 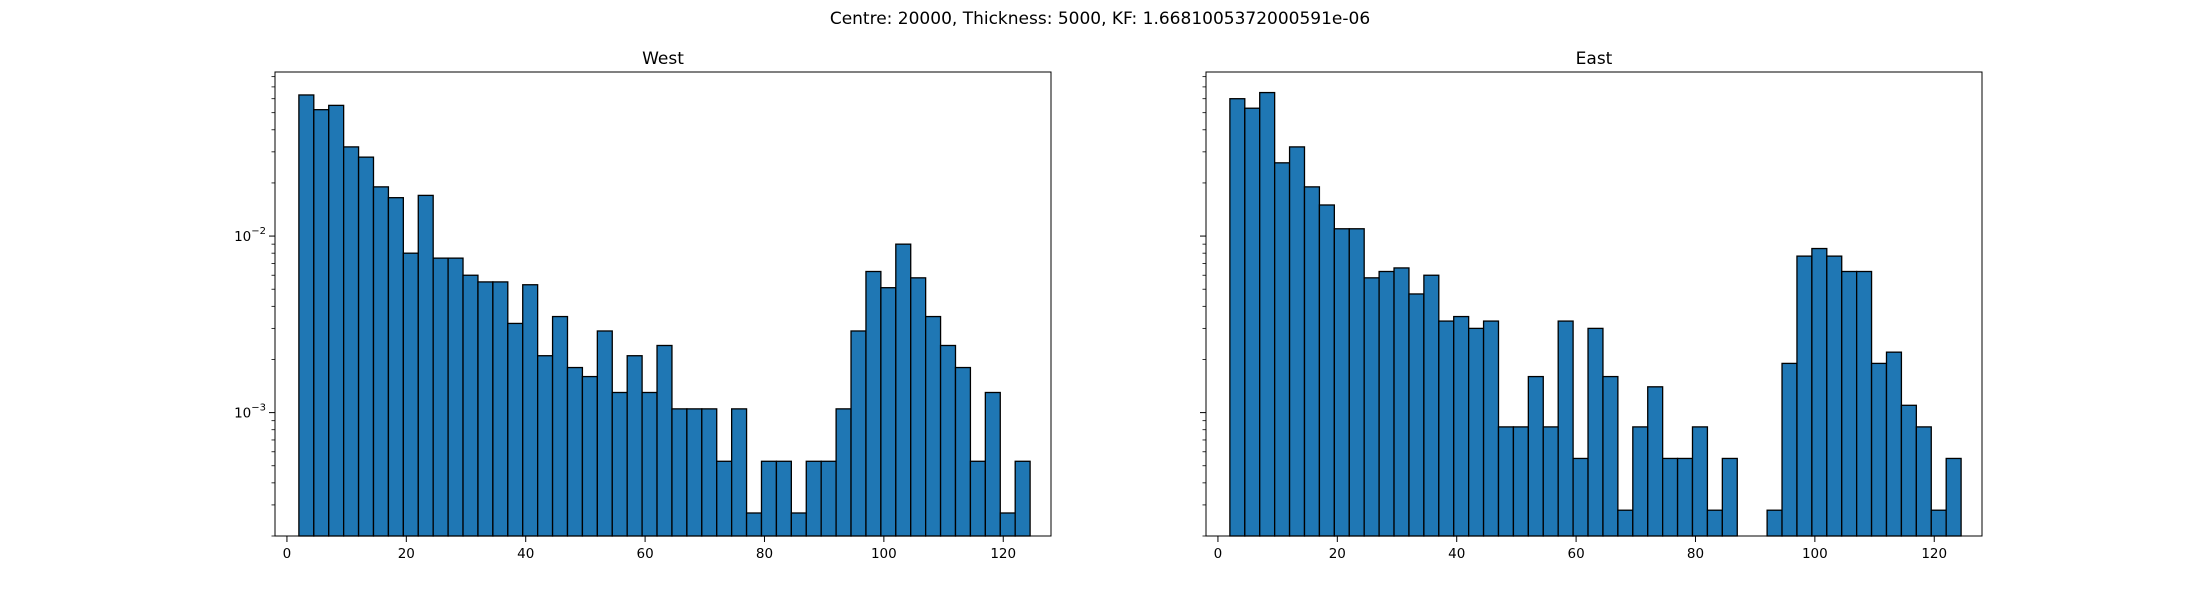 I want to click on west-x-axis: 0 20 40 60 80 100 120, so click(x=649, y=549).